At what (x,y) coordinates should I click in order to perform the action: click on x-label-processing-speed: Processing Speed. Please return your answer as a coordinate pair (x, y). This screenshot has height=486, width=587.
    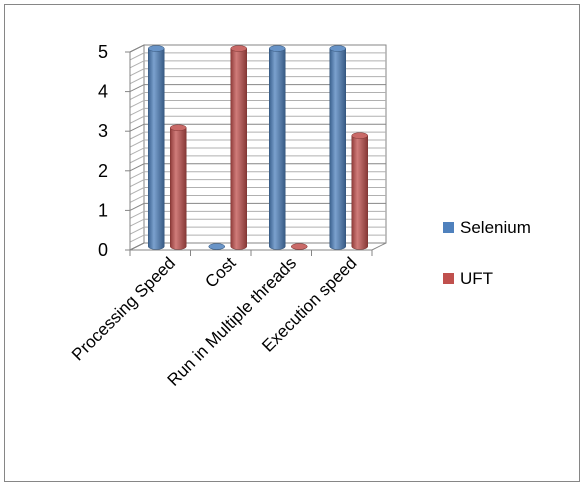
    Looking at the image, I should click on (123, 308).